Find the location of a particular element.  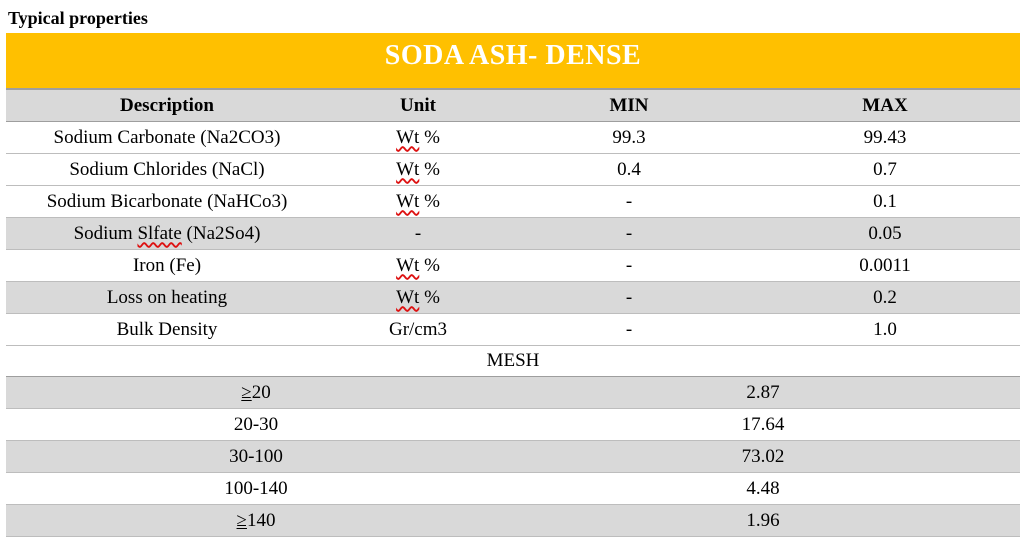

cell-unit: - is located at coordinates (418, 233).